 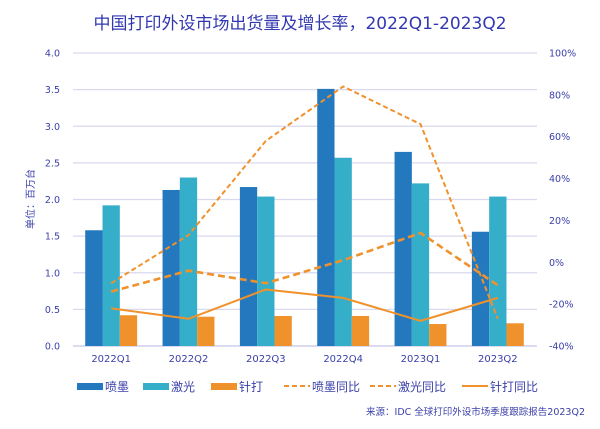 I want to click on left-tick-label: 0.5, so click(x=52, y=310).